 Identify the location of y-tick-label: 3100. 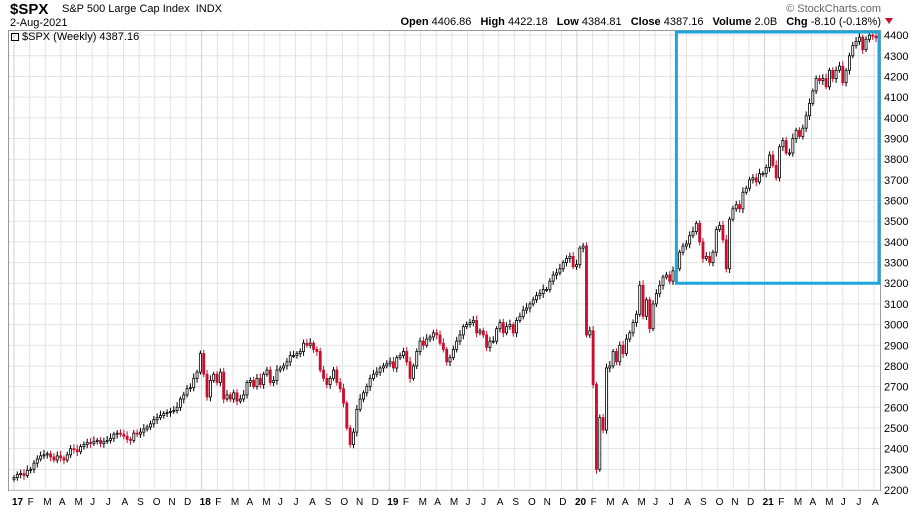
(896, 305).